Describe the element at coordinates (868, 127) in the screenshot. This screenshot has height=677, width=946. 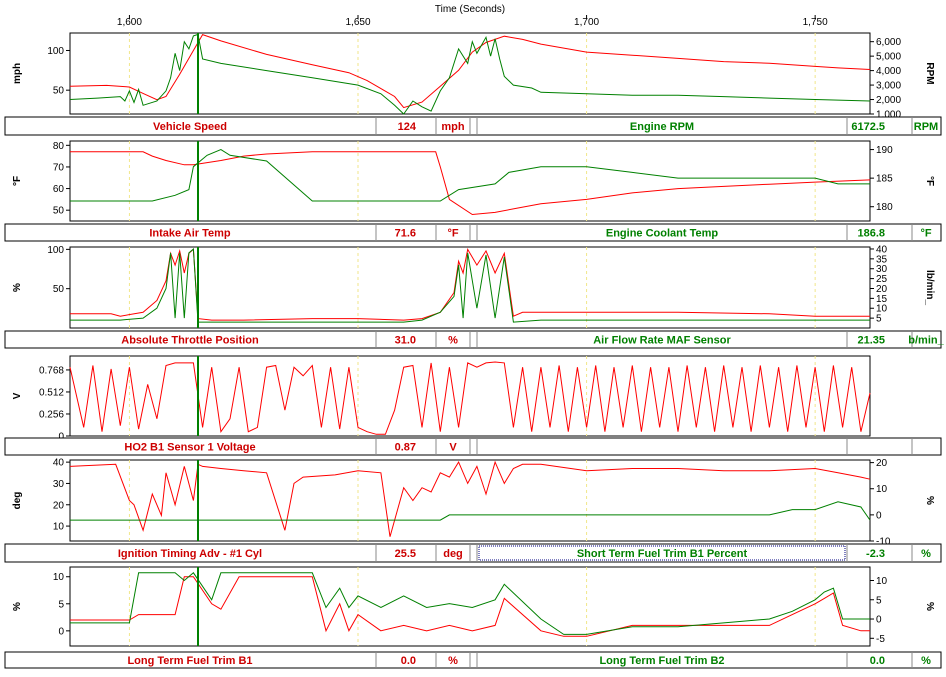
I see `legend-cursor-value: 6172.5` at that location.